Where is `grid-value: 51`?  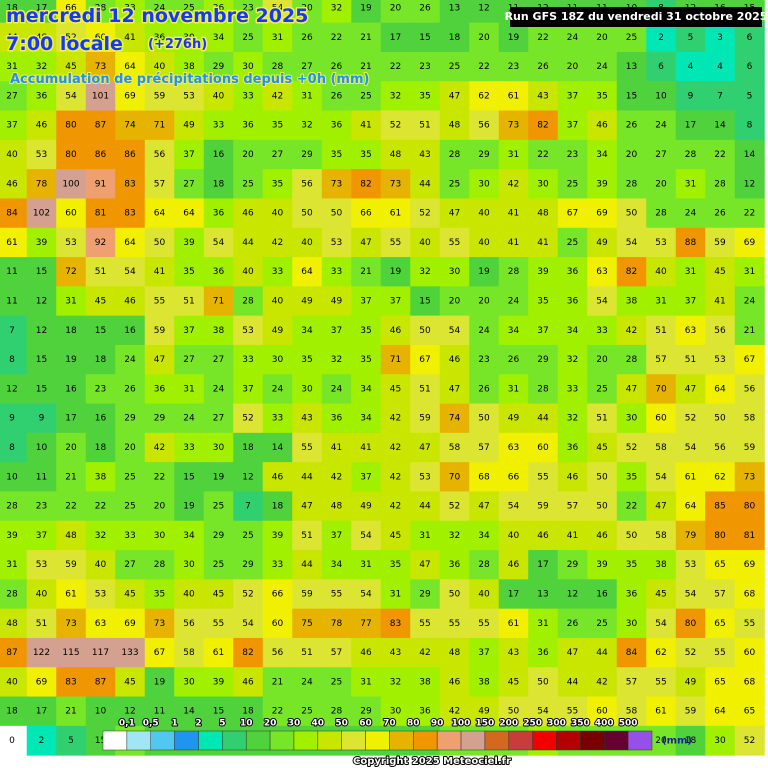 grid-value: 51 is located at coordinates (188, 302).